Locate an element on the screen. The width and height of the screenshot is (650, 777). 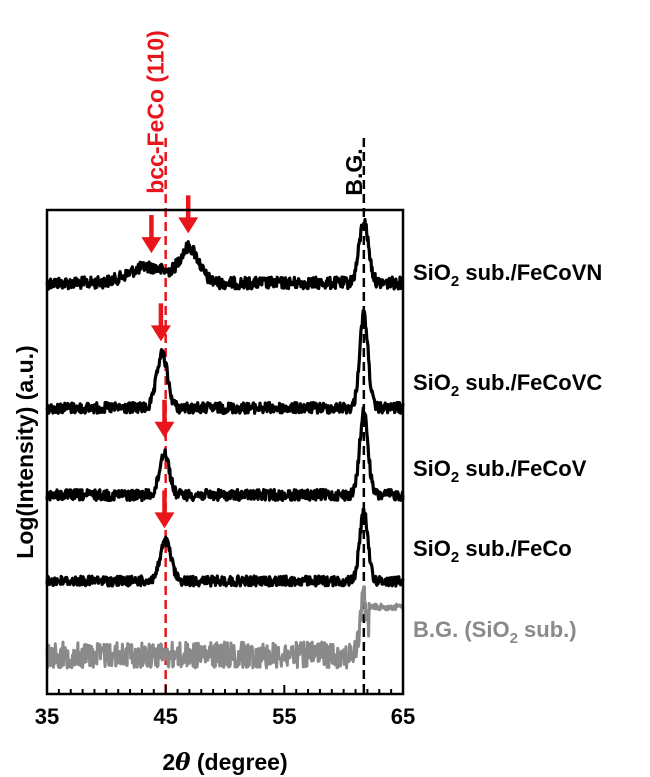
series-label-suffix: sub./FeCoVC is located at coordinates (530, 382).